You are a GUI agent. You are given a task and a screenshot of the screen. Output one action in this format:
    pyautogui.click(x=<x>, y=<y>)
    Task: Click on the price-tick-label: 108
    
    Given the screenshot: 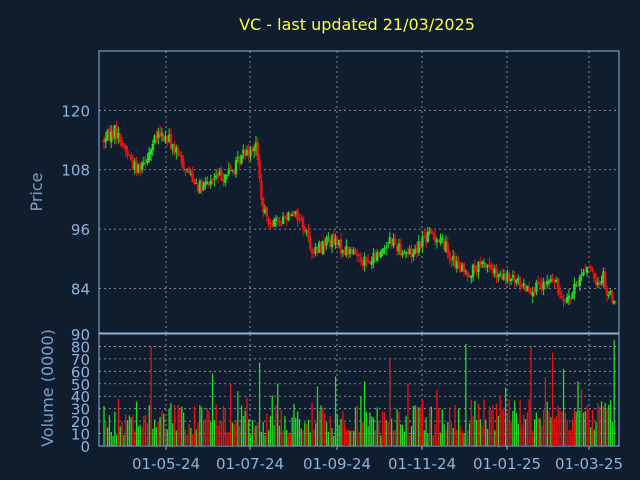 What is the action you would take?
    pyautogui.click(x=75, y=171)
    